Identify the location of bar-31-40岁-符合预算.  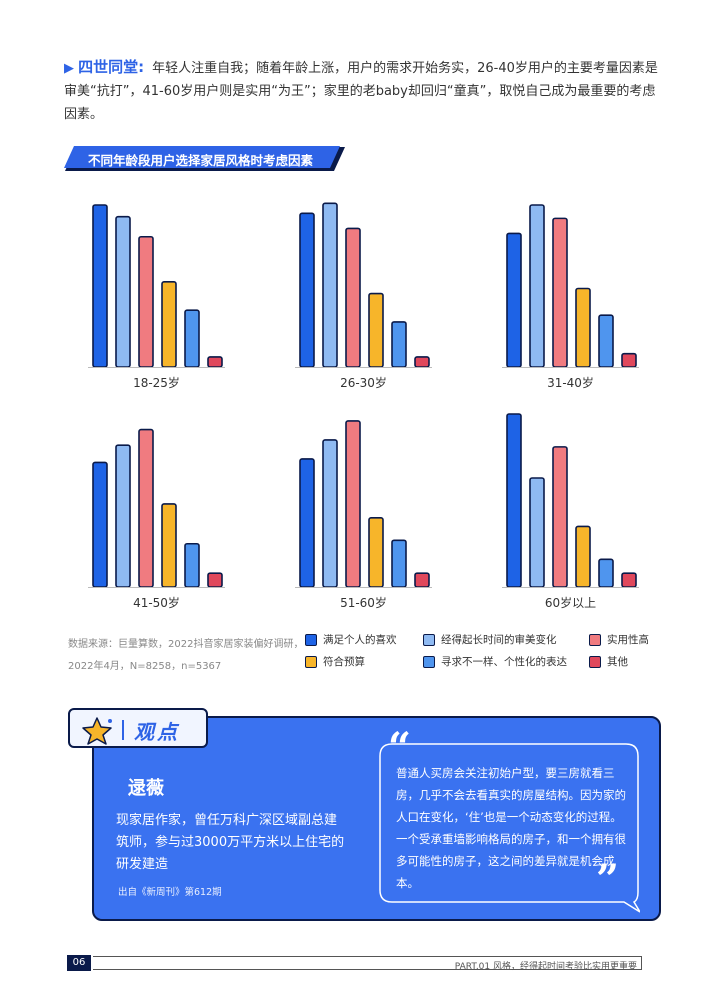
(583, 327).